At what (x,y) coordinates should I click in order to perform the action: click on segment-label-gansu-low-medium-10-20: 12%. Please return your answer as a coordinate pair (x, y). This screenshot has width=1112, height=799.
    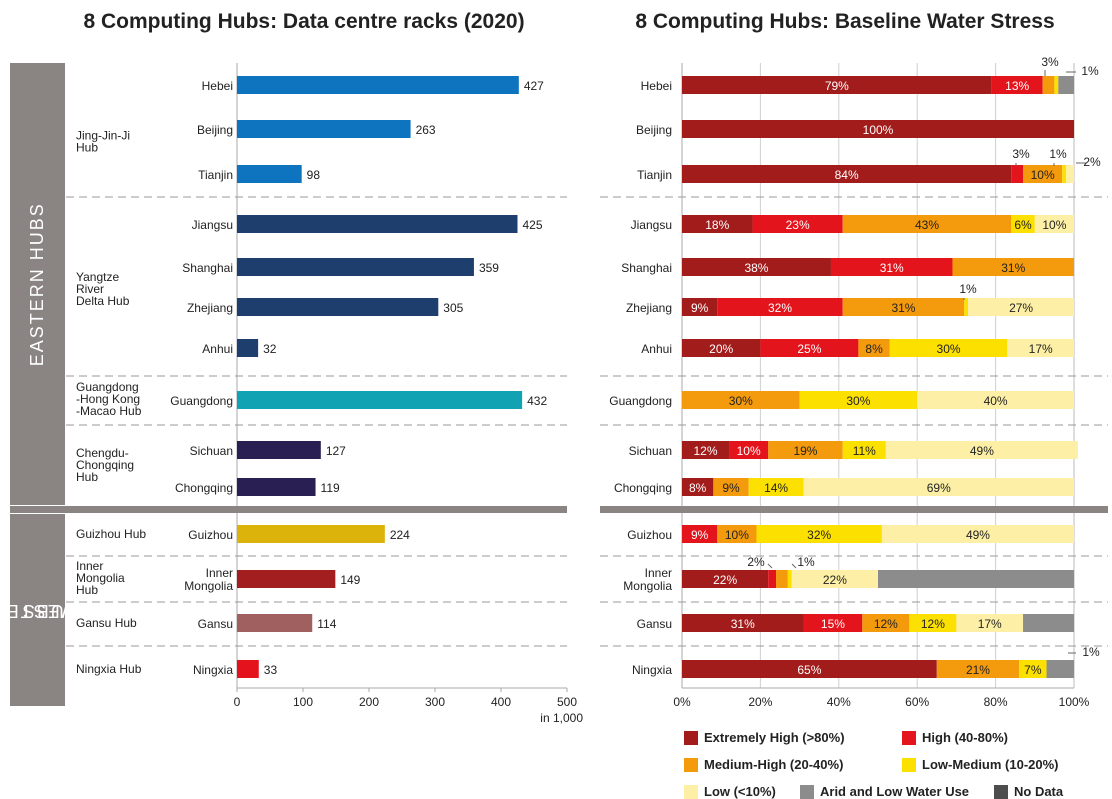
    Looking at the image, I should click on (933, 624).